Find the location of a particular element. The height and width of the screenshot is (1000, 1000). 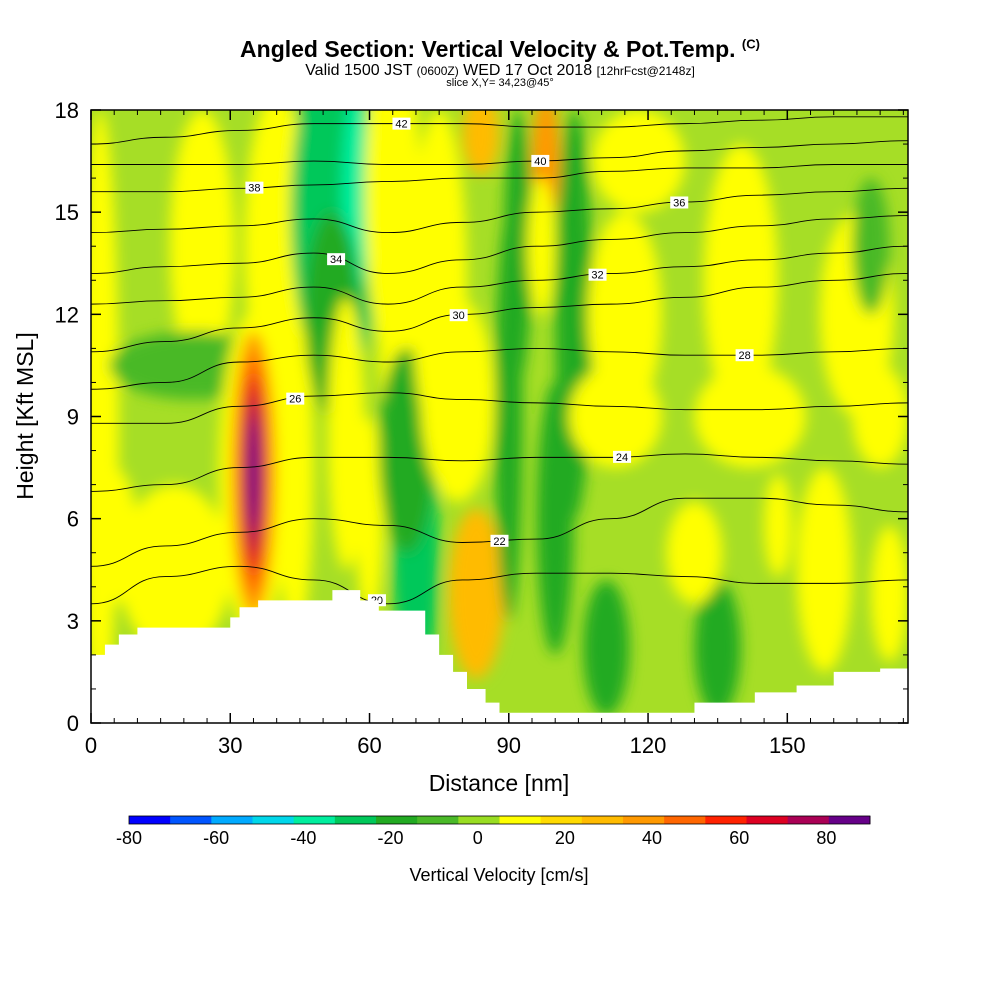

x-tick-label: 0 is located at coordinates (91, 745).